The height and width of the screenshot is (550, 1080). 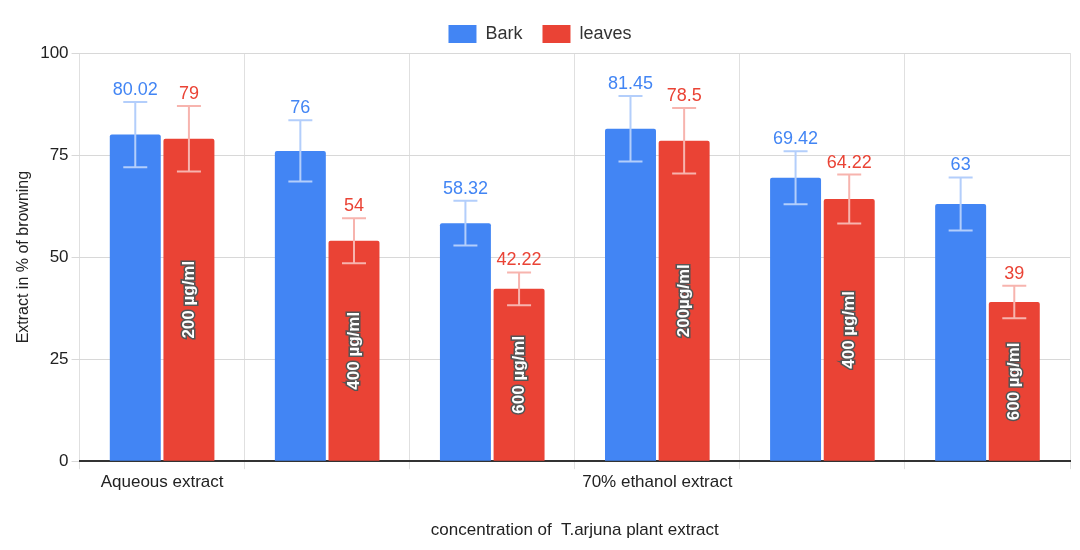 I want to click on y-tick-label: 100, so click(x=54, y=52).